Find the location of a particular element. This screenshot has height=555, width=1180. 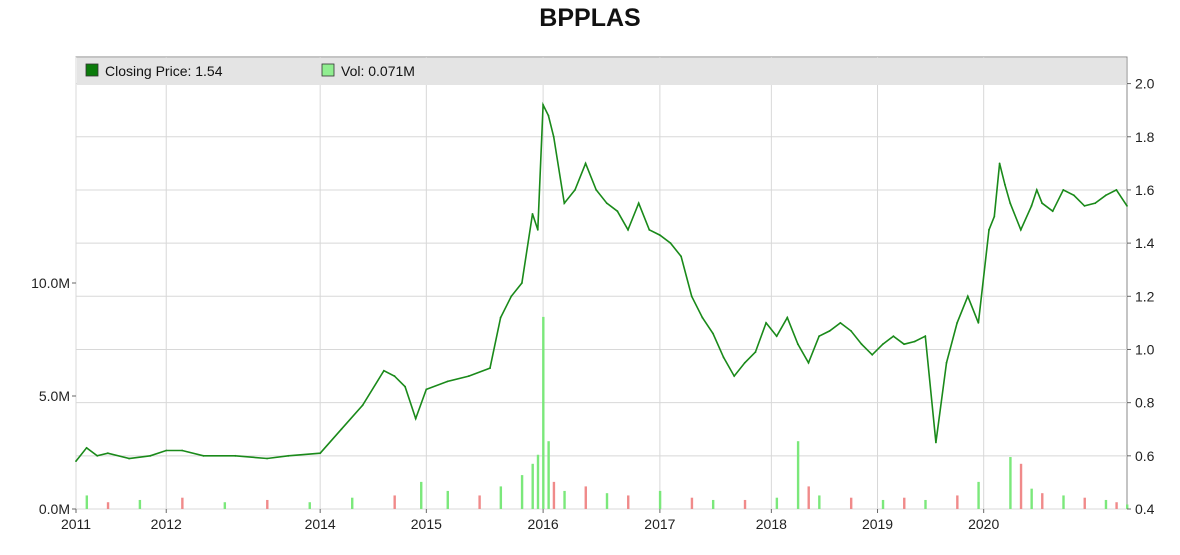

x-tick-label: 2017 is located at coordinates (659, 524).